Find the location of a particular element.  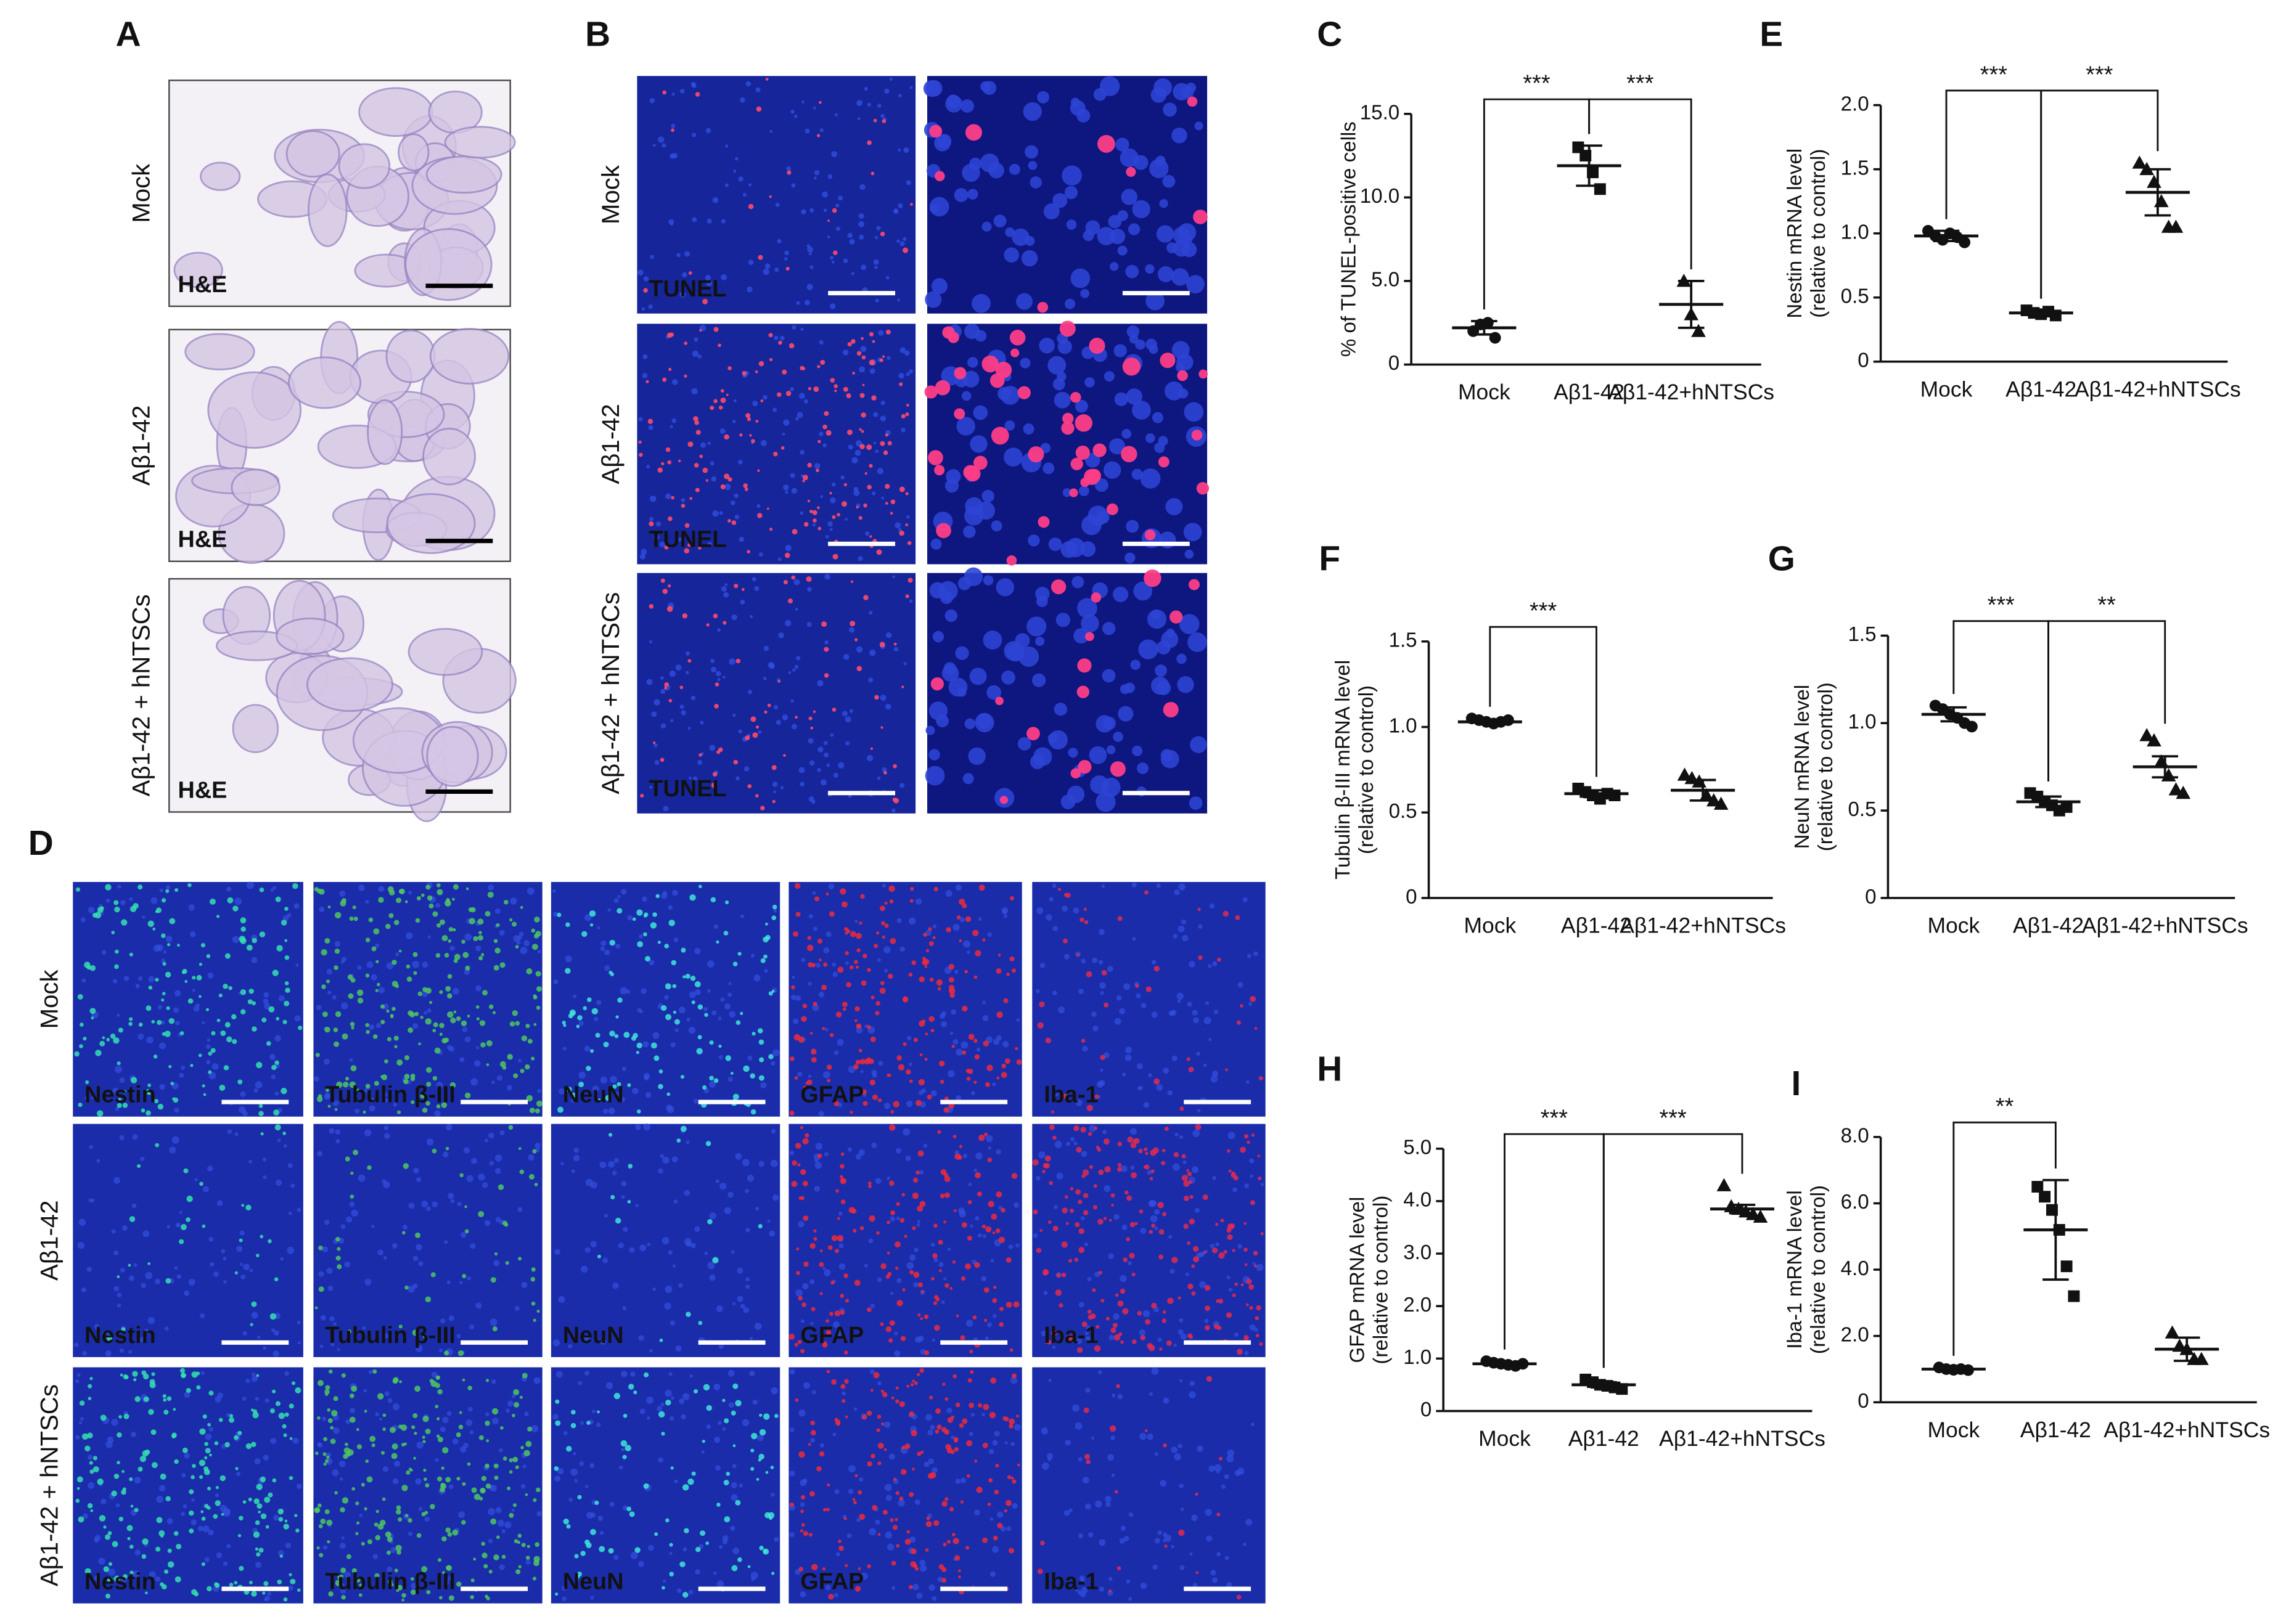

y-tick-label: 10.0 is located at coordinates (1379, 196).